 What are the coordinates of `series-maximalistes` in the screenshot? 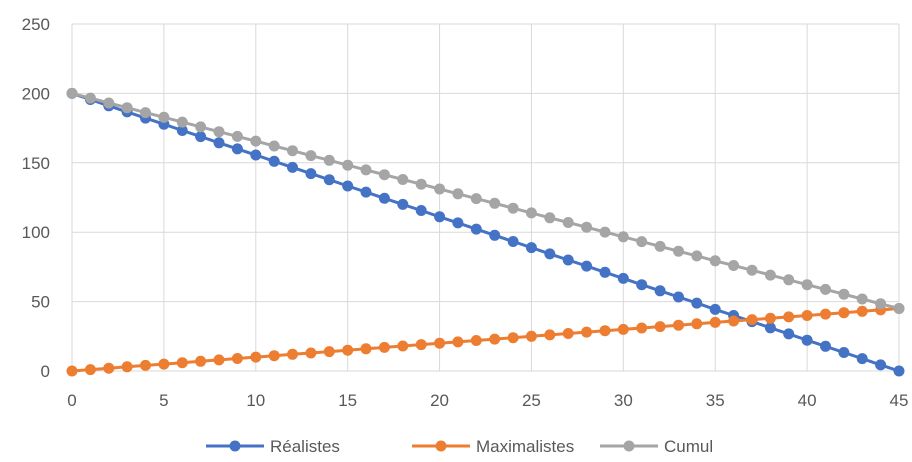 It's located at (485, 340).